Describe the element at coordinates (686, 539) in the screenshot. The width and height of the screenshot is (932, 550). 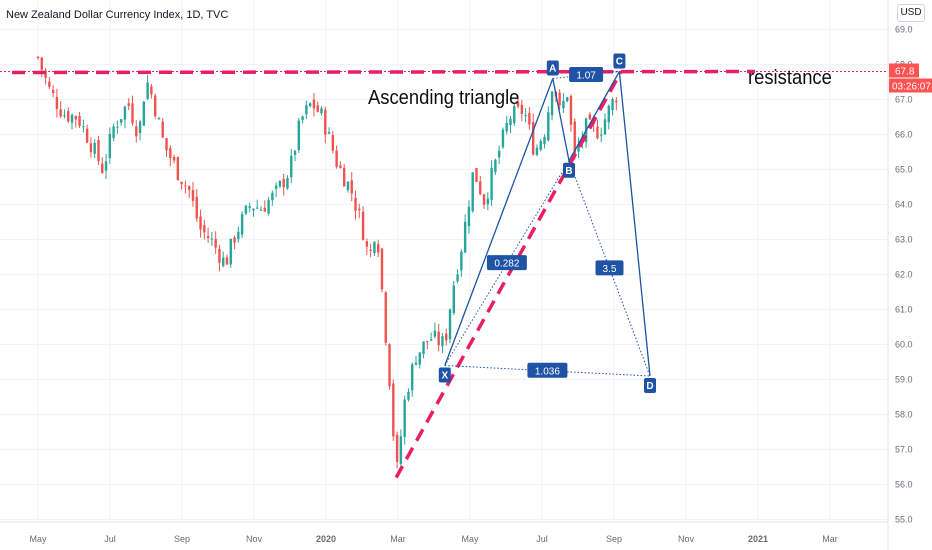
I see `x-tick-label: Nov` at that location.